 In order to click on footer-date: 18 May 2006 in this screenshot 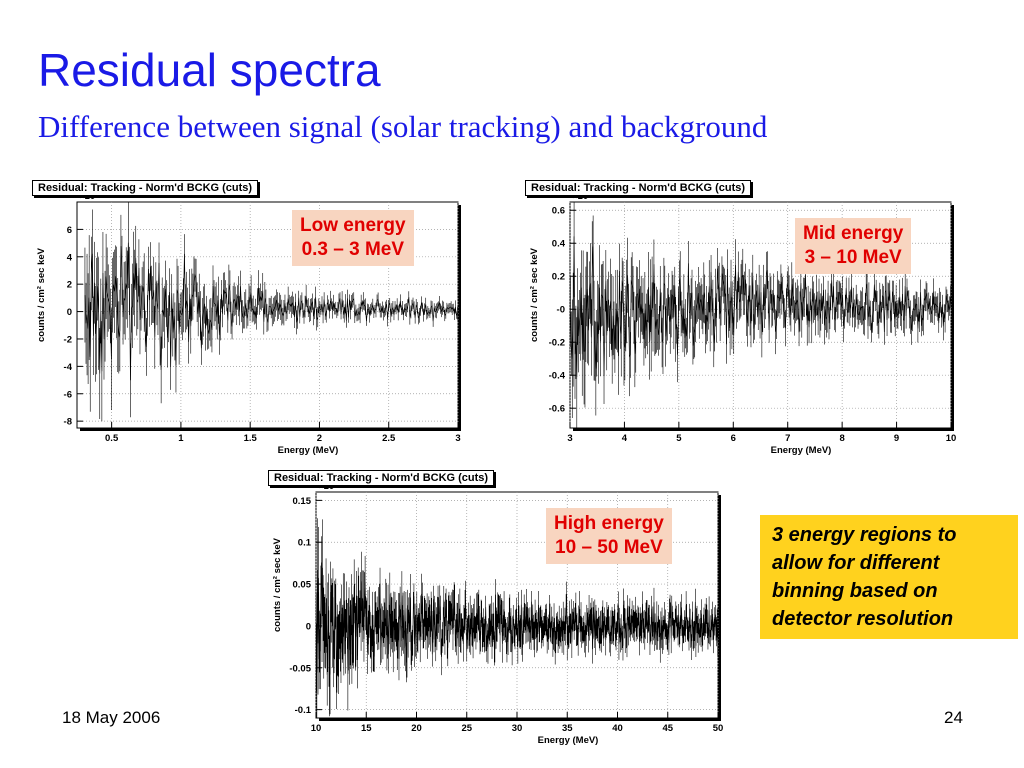, I will do `click(111, 717)`.